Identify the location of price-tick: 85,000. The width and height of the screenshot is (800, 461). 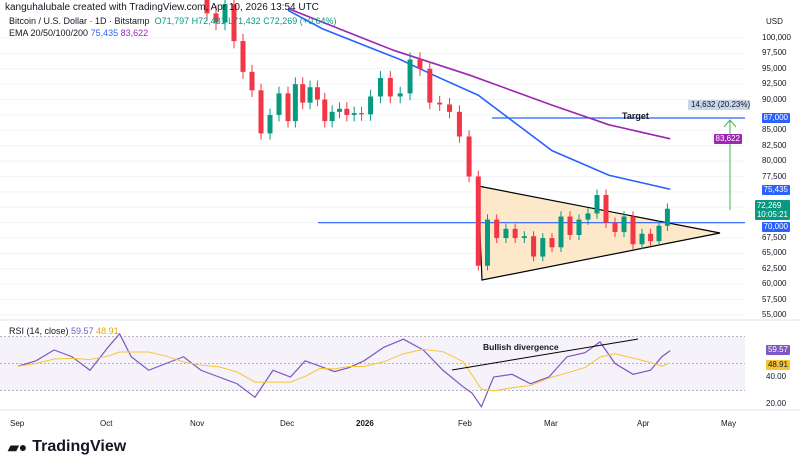
(774, 130).